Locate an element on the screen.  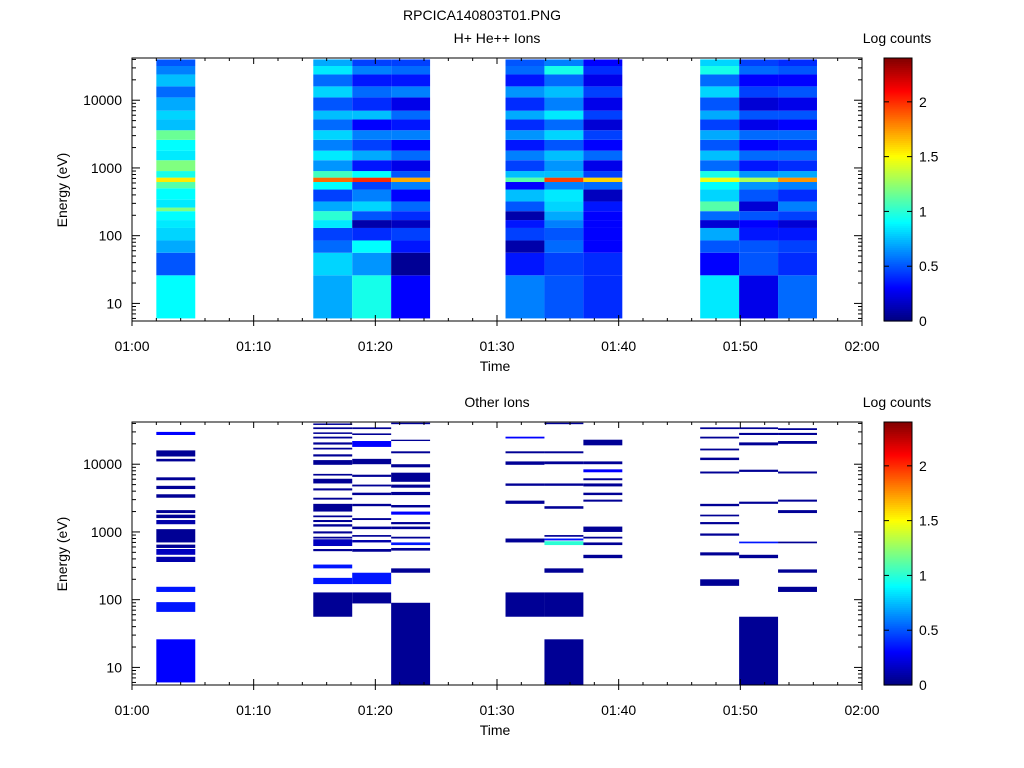
colorbar-tick-label: 1 is located at coordinates (923, 211).